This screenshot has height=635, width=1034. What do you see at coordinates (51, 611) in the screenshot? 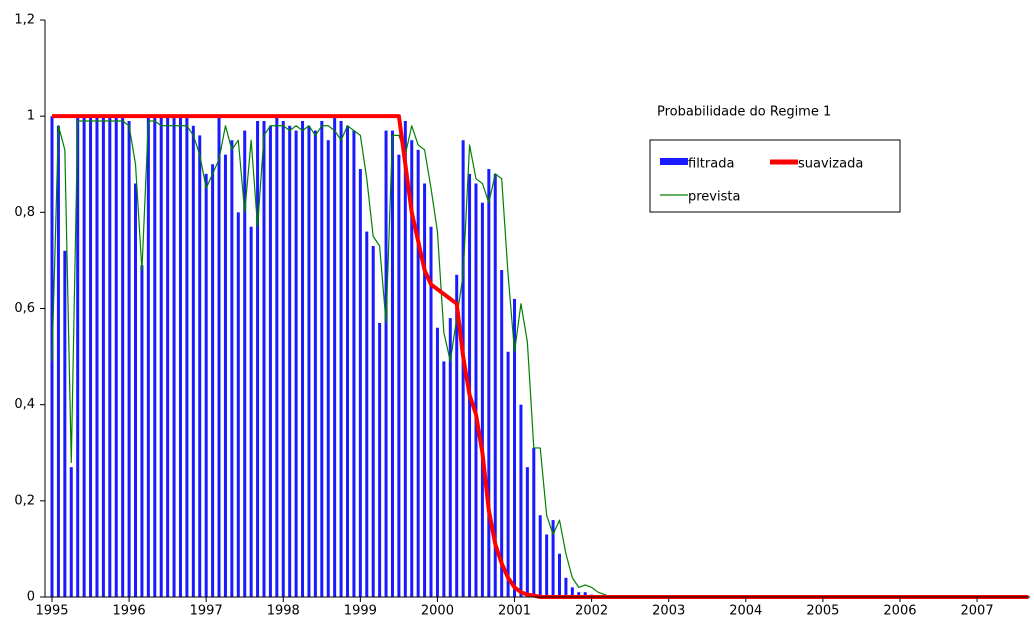
I see `x-tick-label: 1995` at bounding box center [51, 611].